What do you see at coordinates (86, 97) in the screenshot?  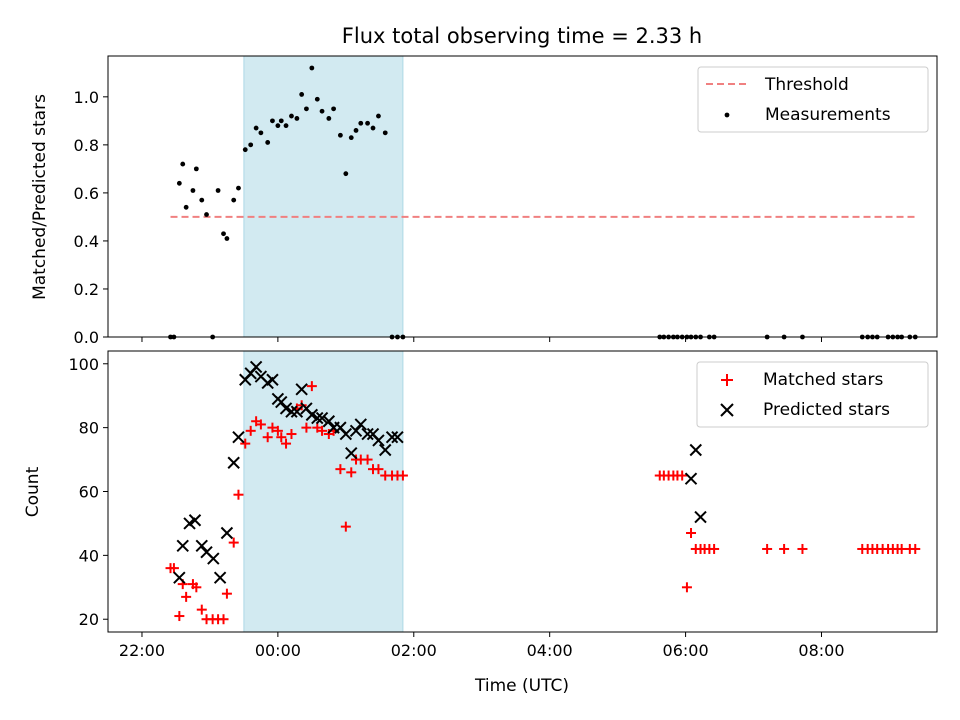 I see `y-tick-label: 1.0` at bounding box center [86, 97].